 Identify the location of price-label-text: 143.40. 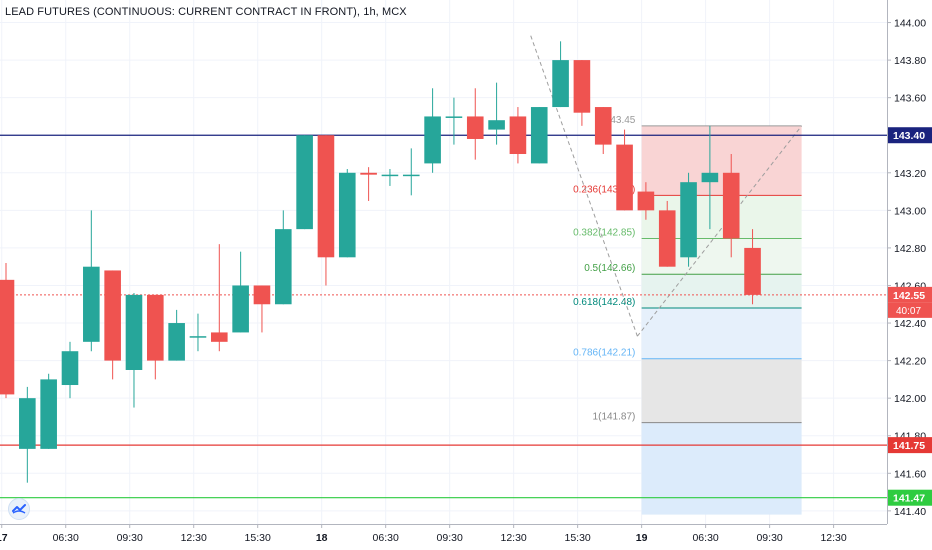
(909, 136).